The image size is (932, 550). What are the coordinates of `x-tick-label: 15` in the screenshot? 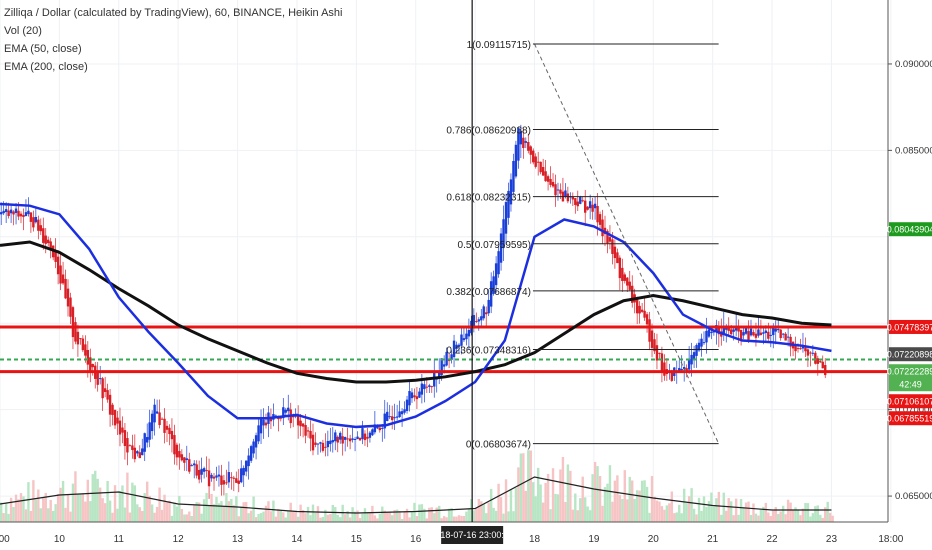 It's located at (357, 539).